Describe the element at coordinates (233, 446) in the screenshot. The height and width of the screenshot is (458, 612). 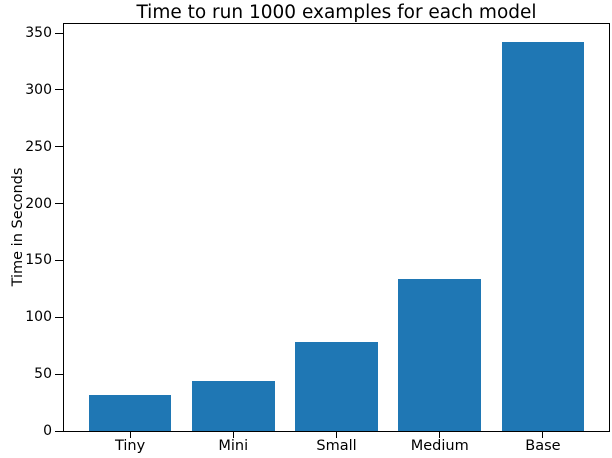
I see `x-tick-label-mini: Mini` at that location.